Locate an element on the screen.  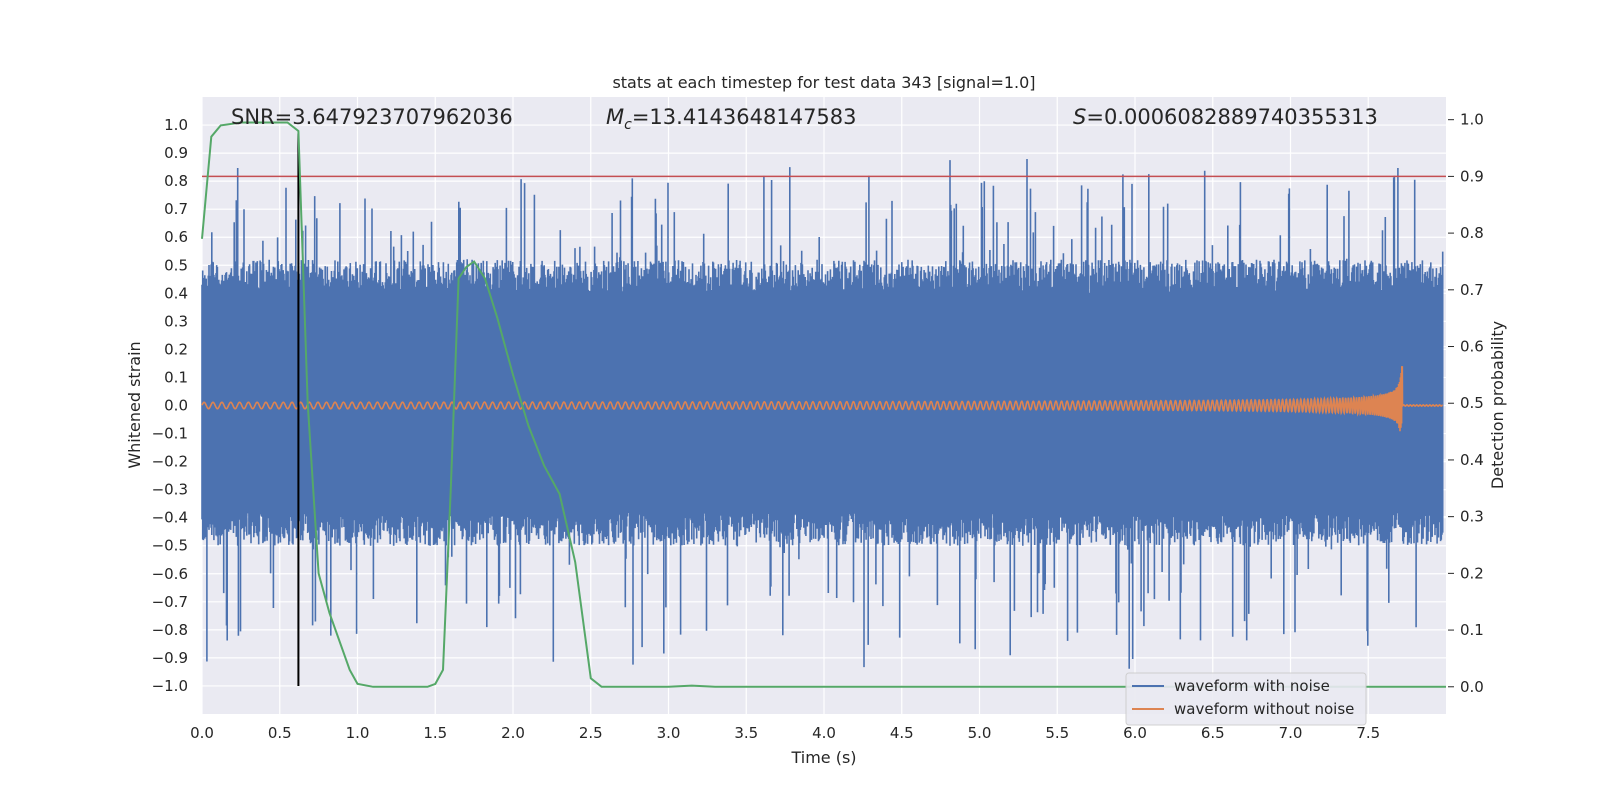
y2-tick-label: 0.7 is located at coordinates (1472, 290).